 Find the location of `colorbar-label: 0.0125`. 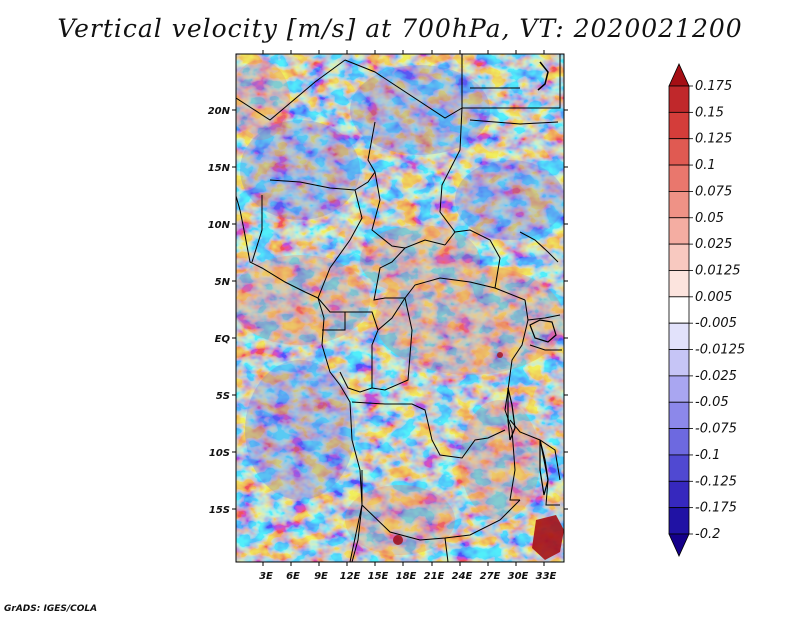

colorbar-label: 0.0125 is located at coordinates (718, 270).